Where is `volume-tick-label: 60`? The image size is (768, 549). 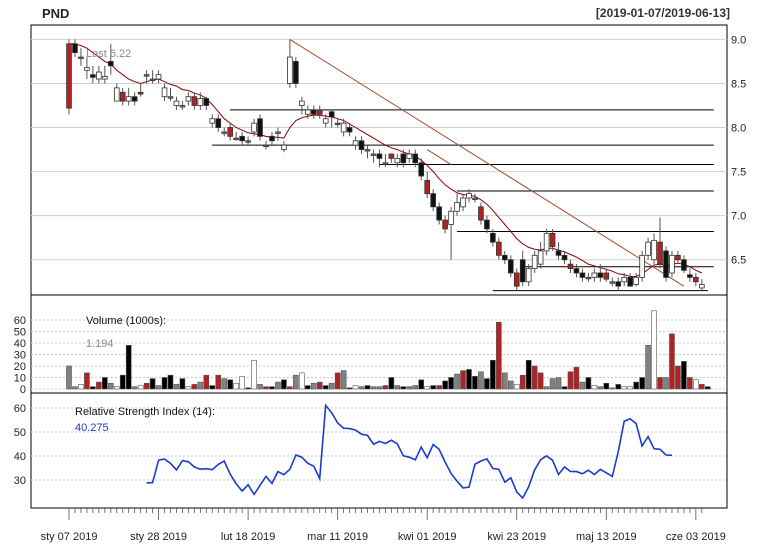
volume-tick-label: 60 is located at coordinates (20, 321).